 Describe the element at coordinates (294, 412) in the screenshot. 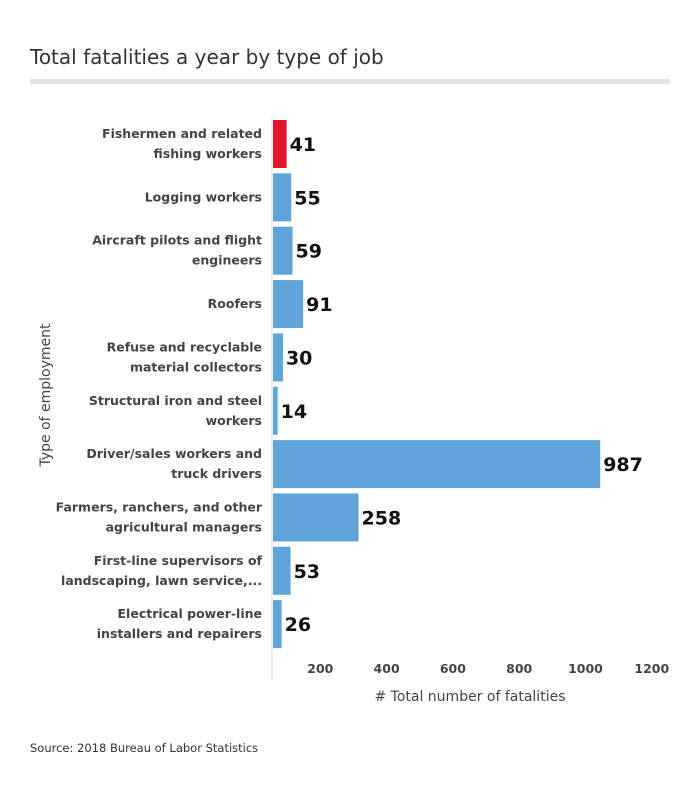

I see `data-label: 14` at that location.